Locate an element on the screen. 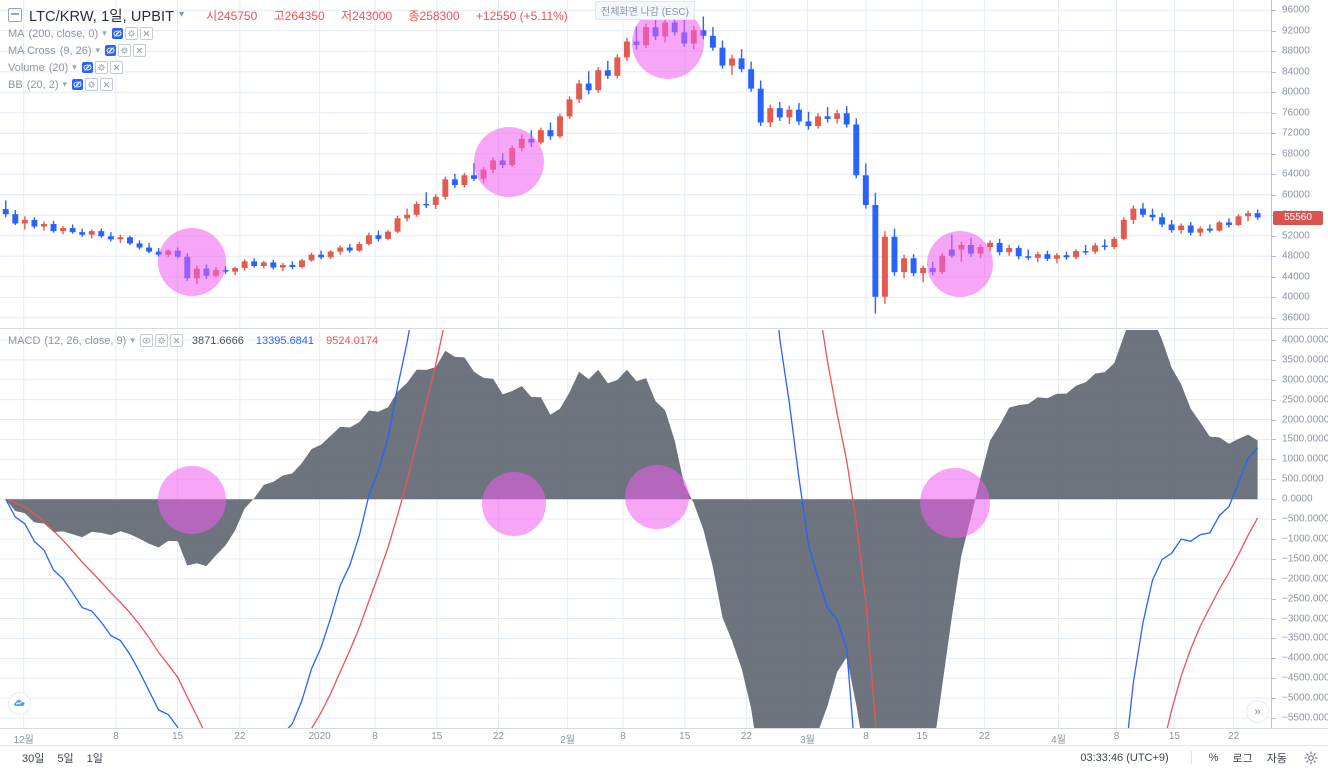 This screenshot has width=1328, height=769. percent-scale-button: % is located at coordinates (1213, 757).